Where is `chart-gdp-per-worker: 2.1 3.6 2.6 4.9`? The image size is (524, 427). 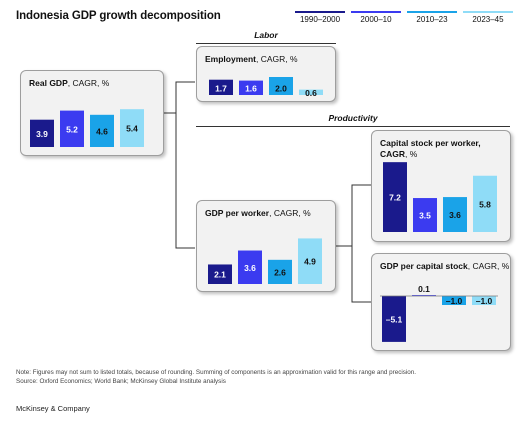
chart-gdp-per-worker: 2.1 3.6 2.6 4.9 is located at coordinates (265, 261).